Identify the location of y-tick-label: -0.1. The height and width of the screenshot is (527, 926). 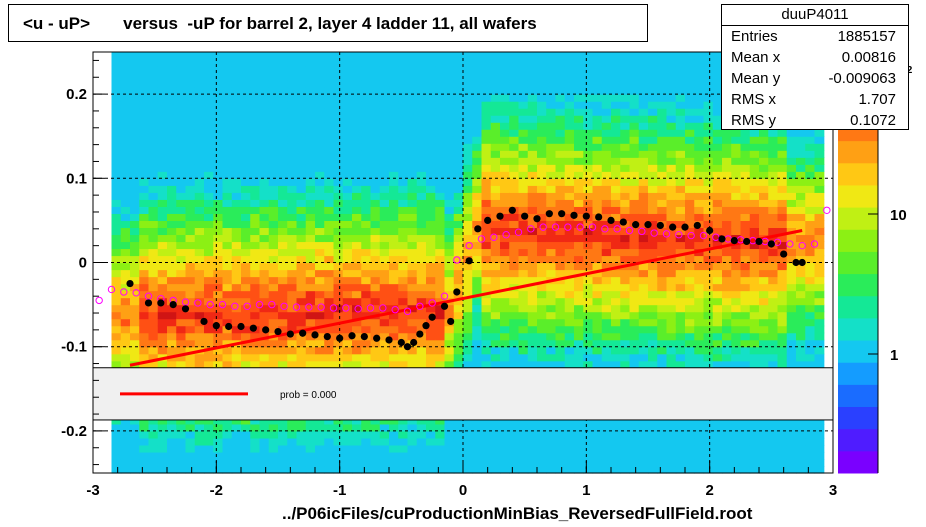
(74, 347).